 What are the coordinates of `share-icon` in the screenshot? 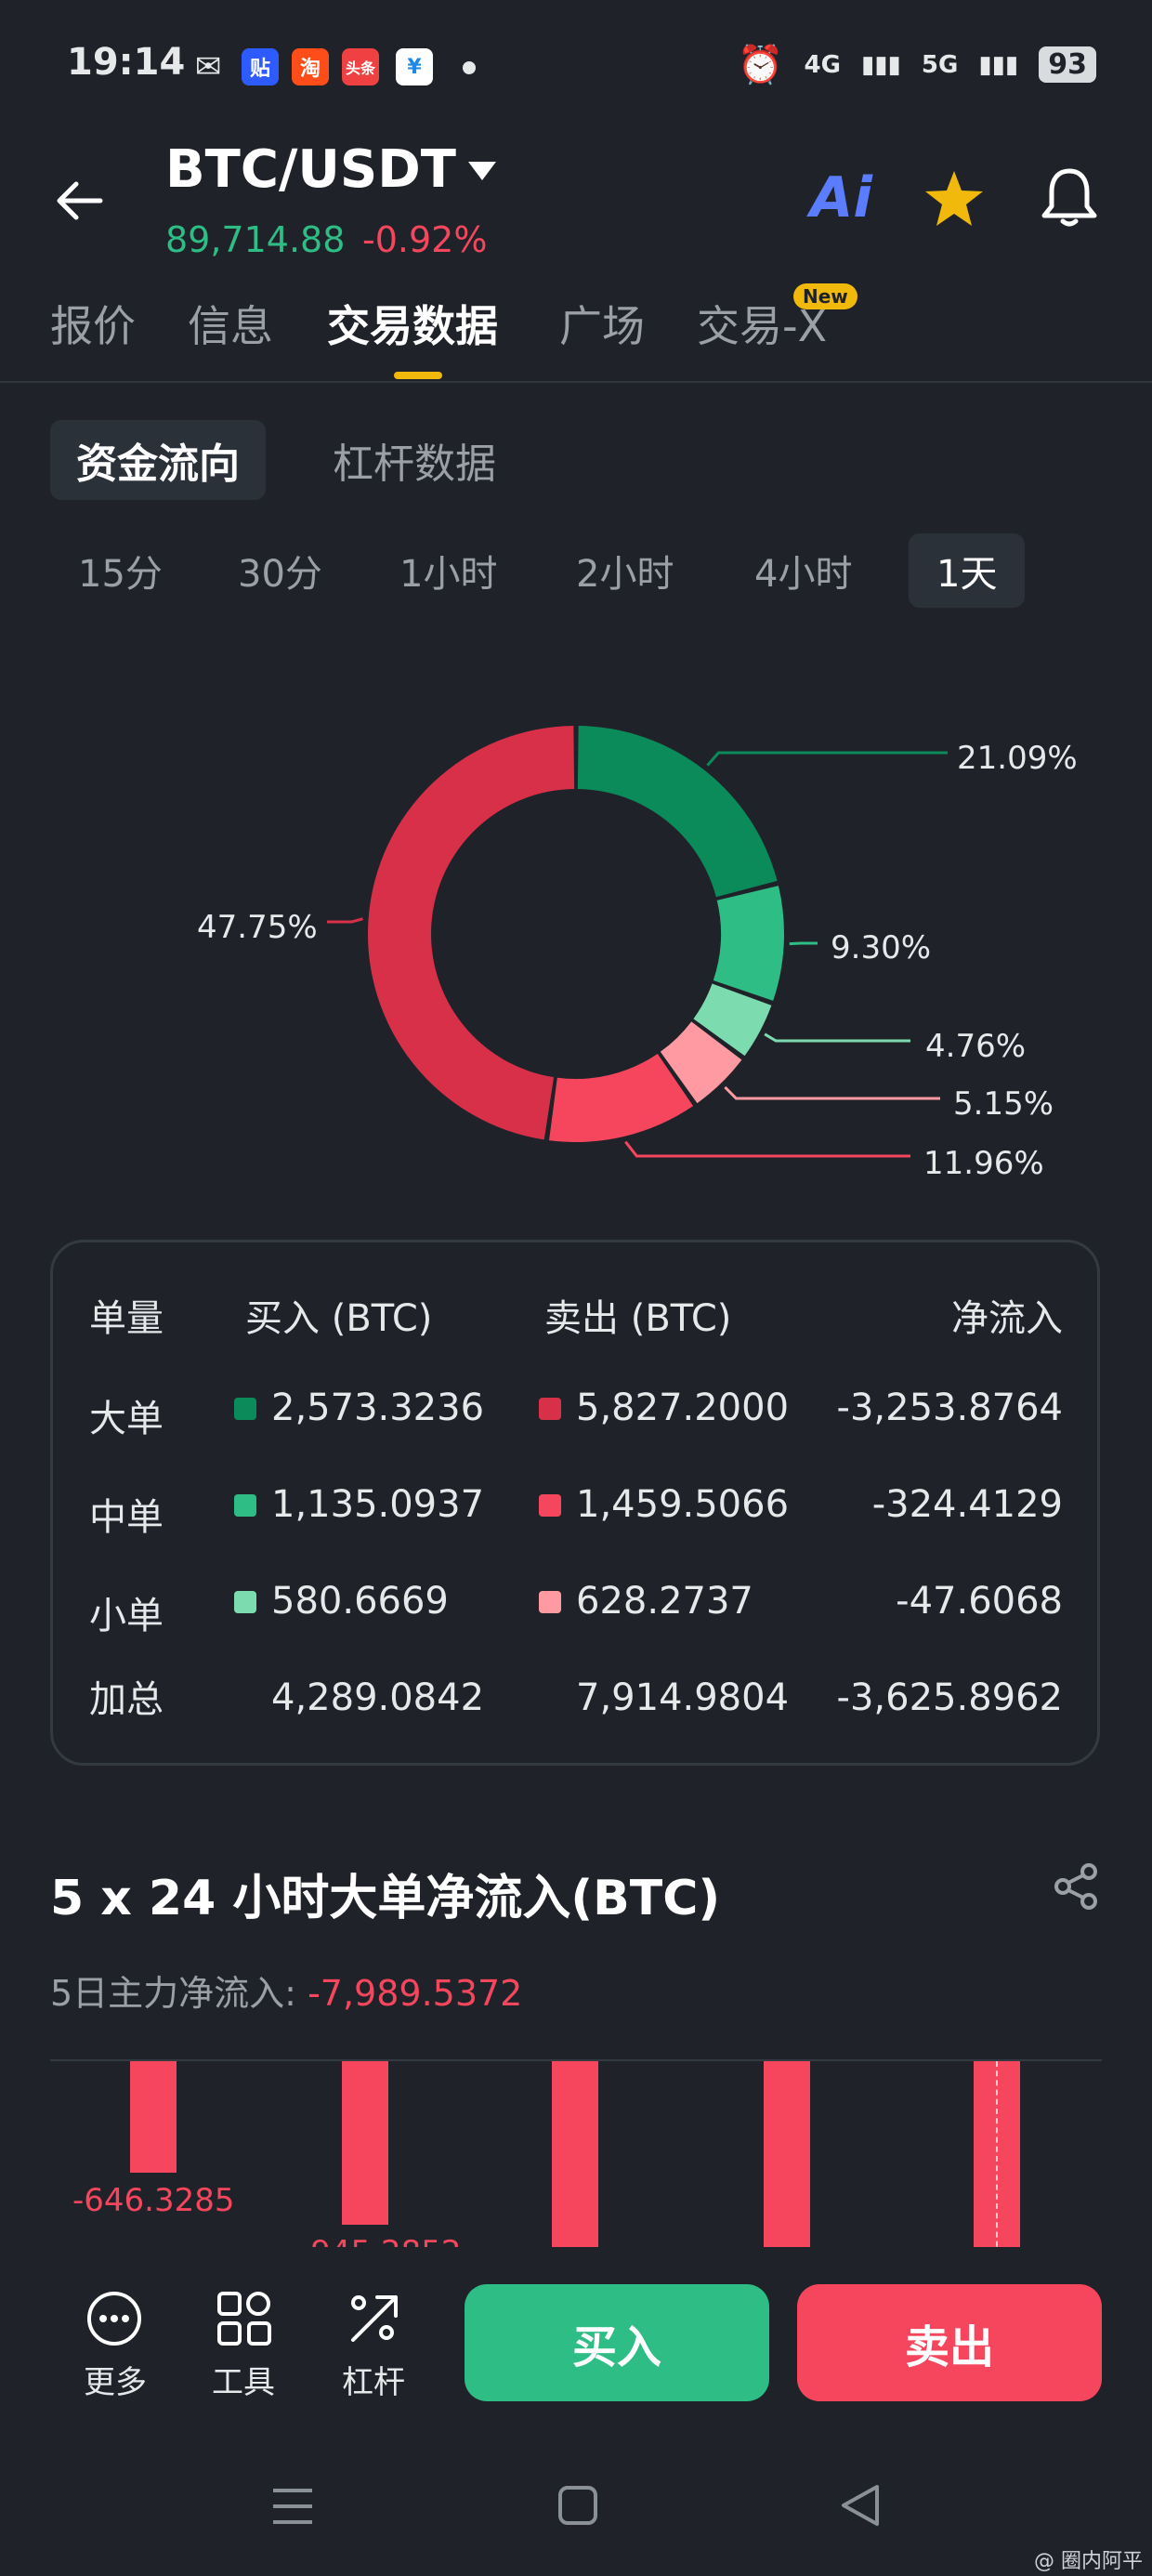 It's located at (1076, 1886).